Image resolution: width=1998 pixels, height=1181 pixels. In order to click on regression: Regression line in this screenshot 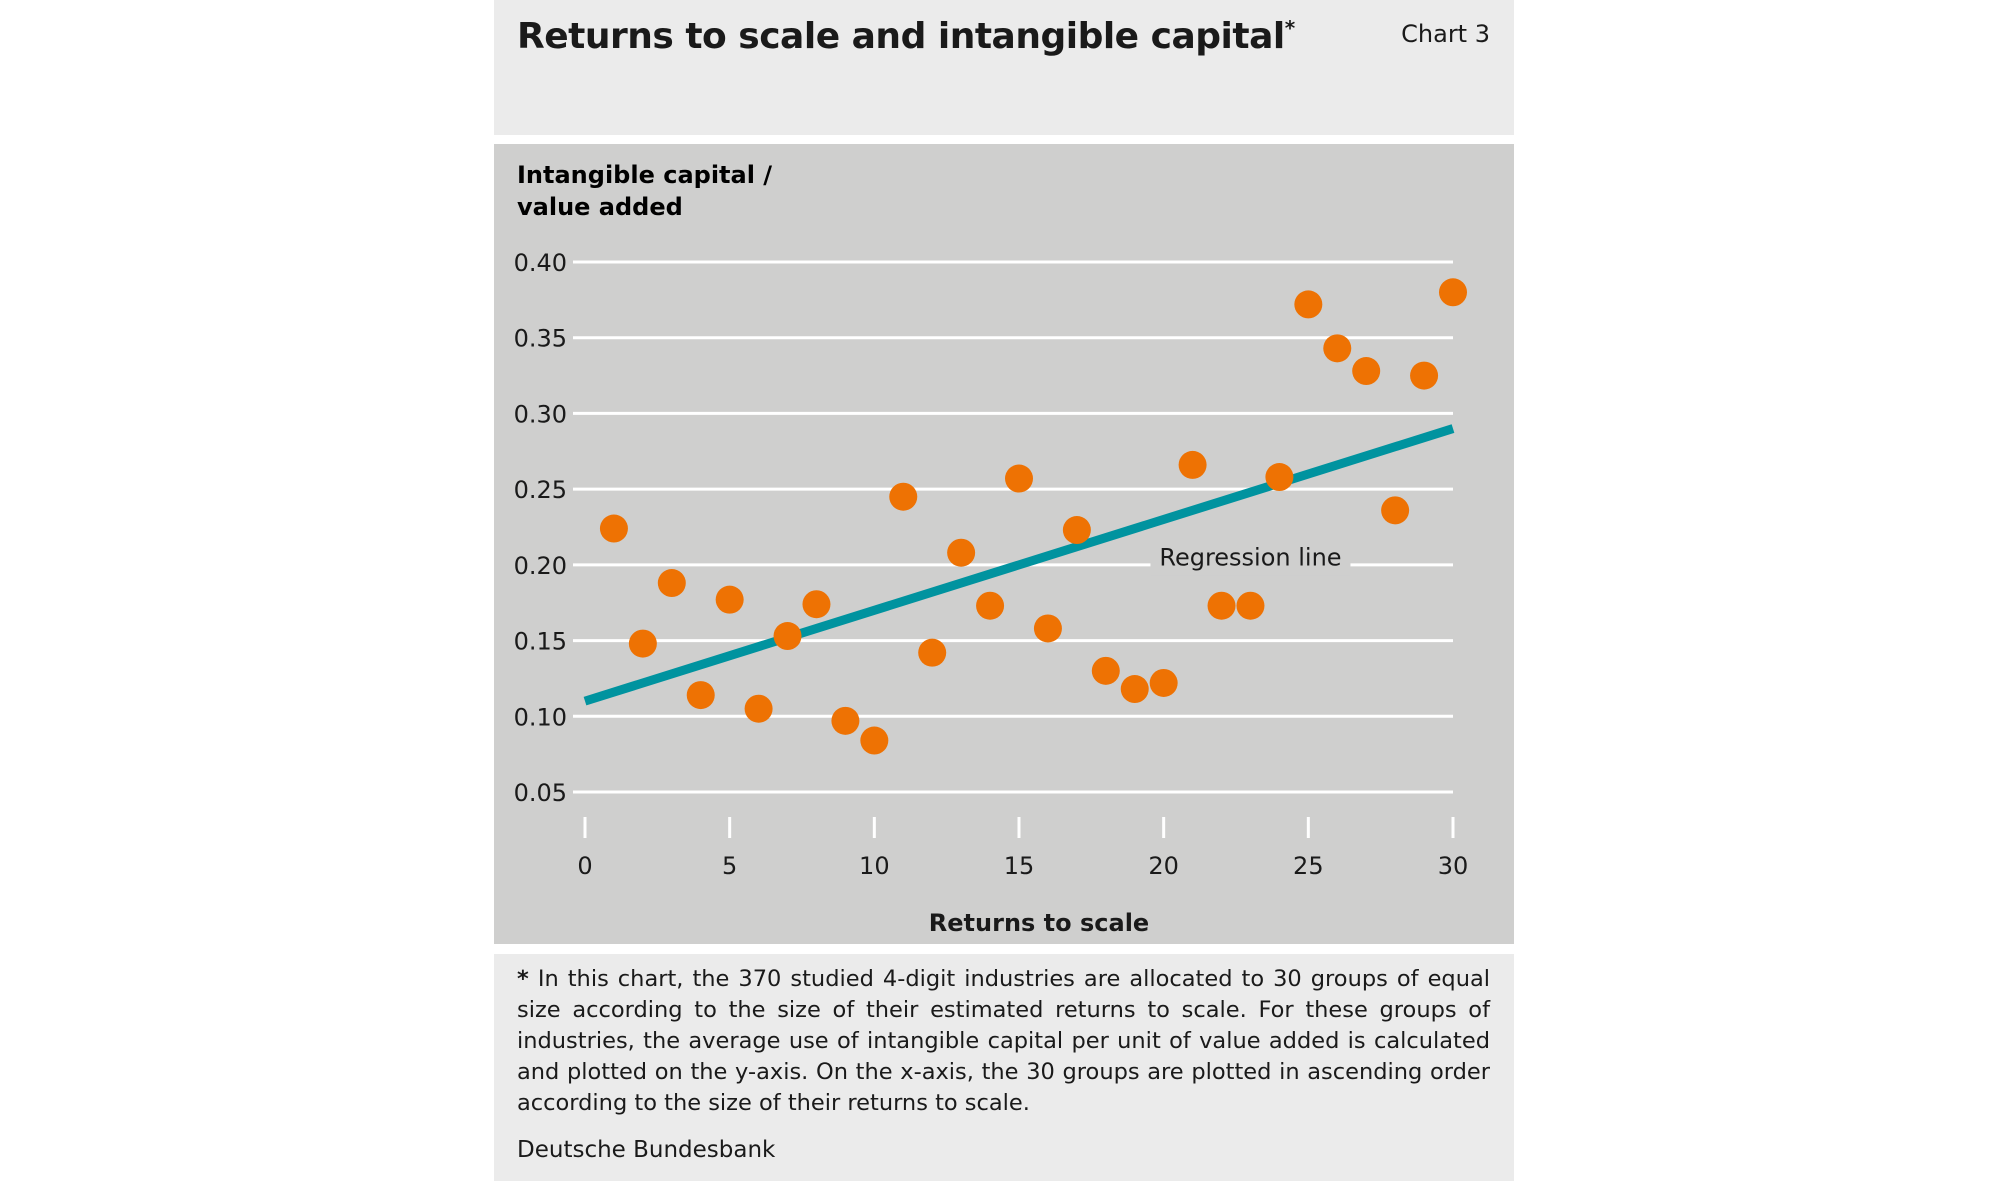, I will do `click(1019, 565)`.